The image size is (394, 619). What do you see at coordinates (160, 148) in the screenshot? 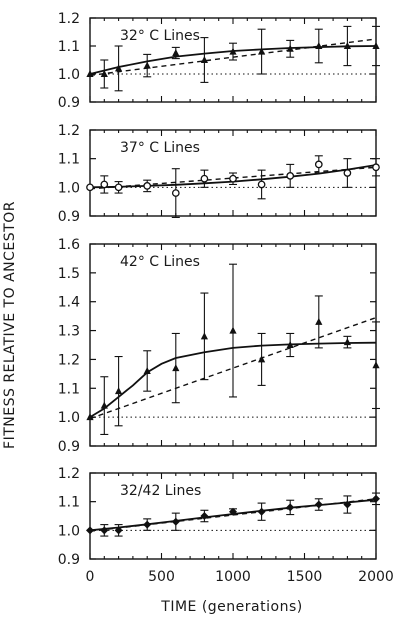
I see `panel-title: 37° C Lines` at bounding box center [160, 148].